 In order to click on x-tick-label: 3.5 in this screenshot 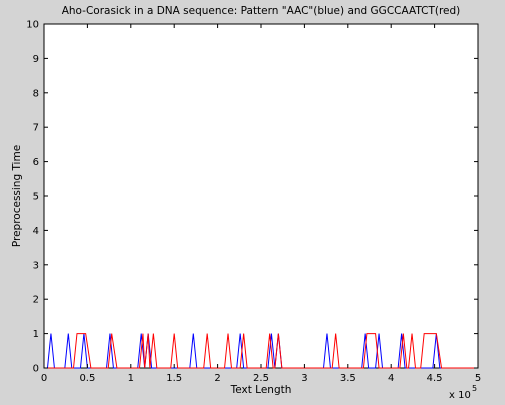, I will do `click(348, 378)`.